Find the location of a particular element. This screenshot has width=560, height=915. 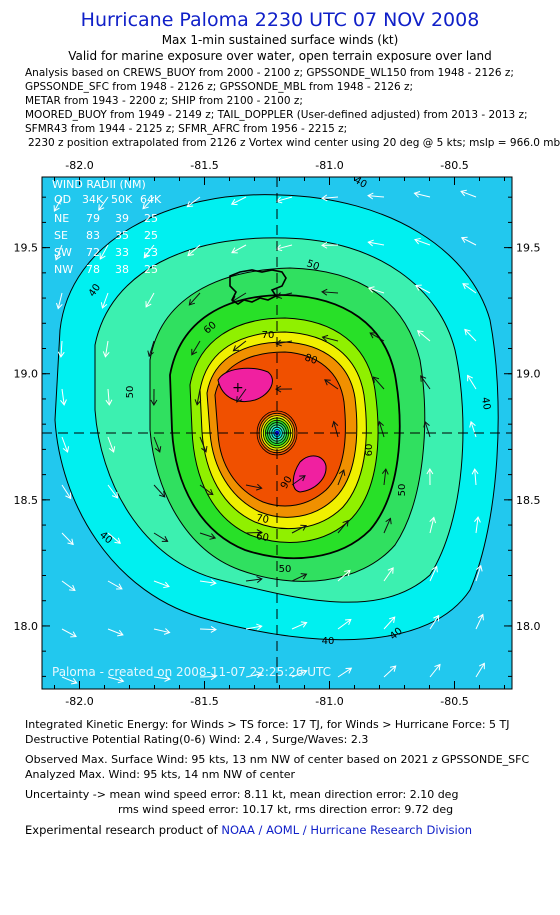

wind-radii-header: QD is located at coordinates (62, 199).